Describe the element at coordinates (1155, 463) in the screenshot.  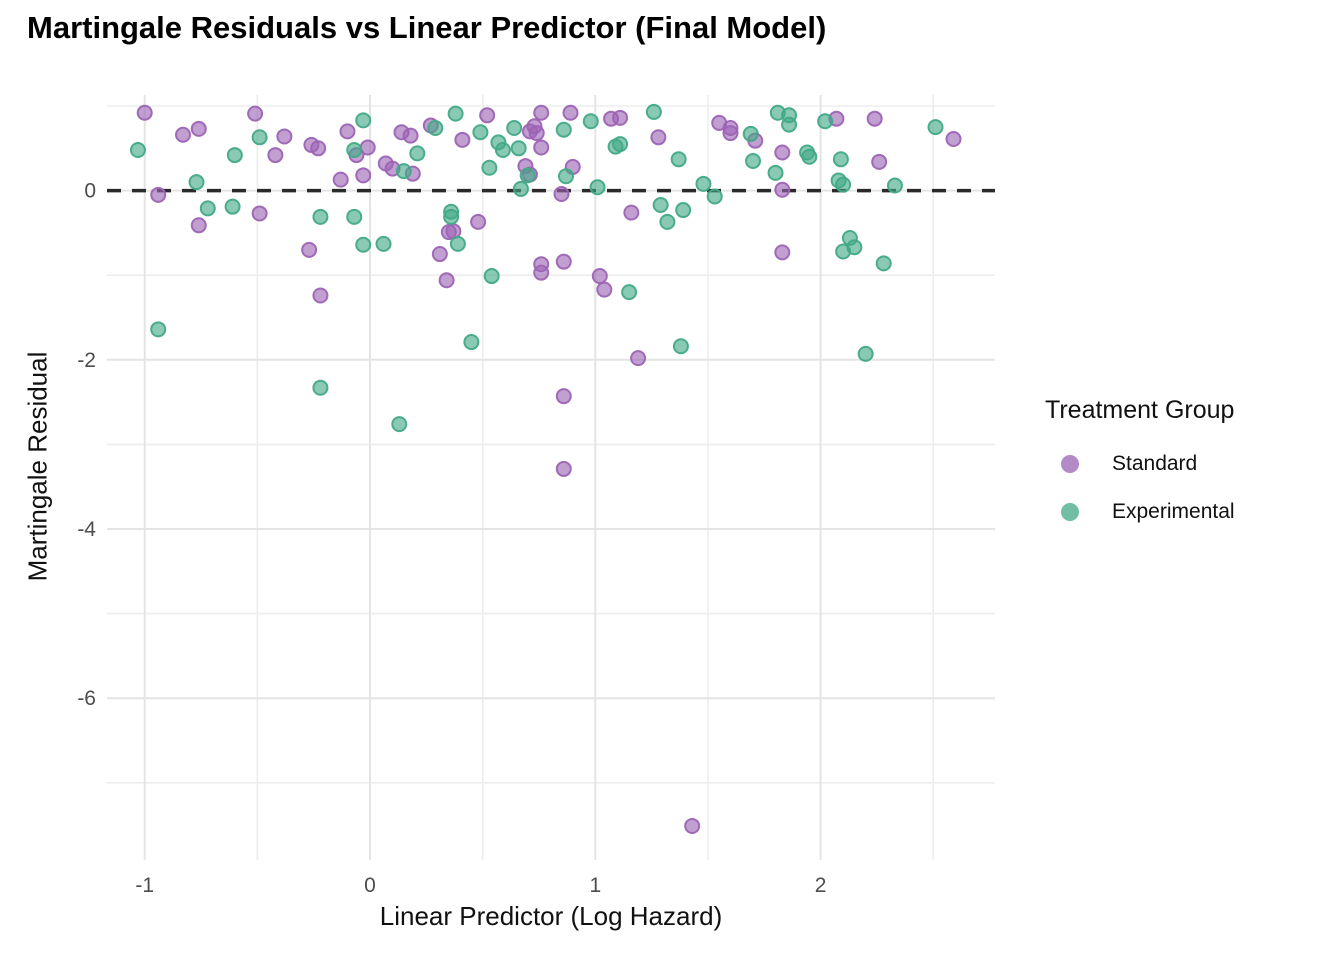
I see `legend-label-standard: Standard` at that location.